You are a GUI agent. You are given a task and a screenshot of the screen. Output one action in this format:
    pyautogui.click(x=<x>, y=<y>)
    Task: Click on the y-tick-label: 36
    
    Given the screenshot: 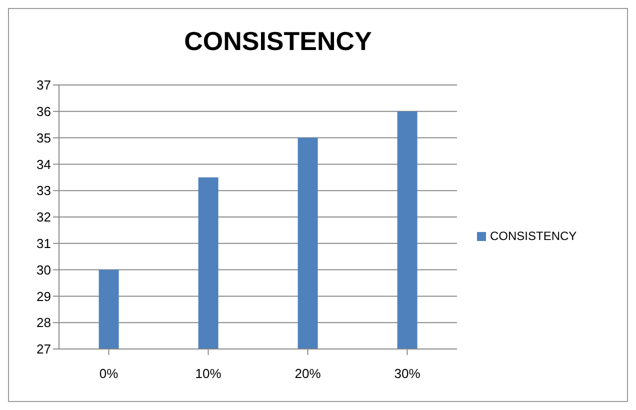 What is the action you would take?
    pyautogui.click(x=43, y=112)
    